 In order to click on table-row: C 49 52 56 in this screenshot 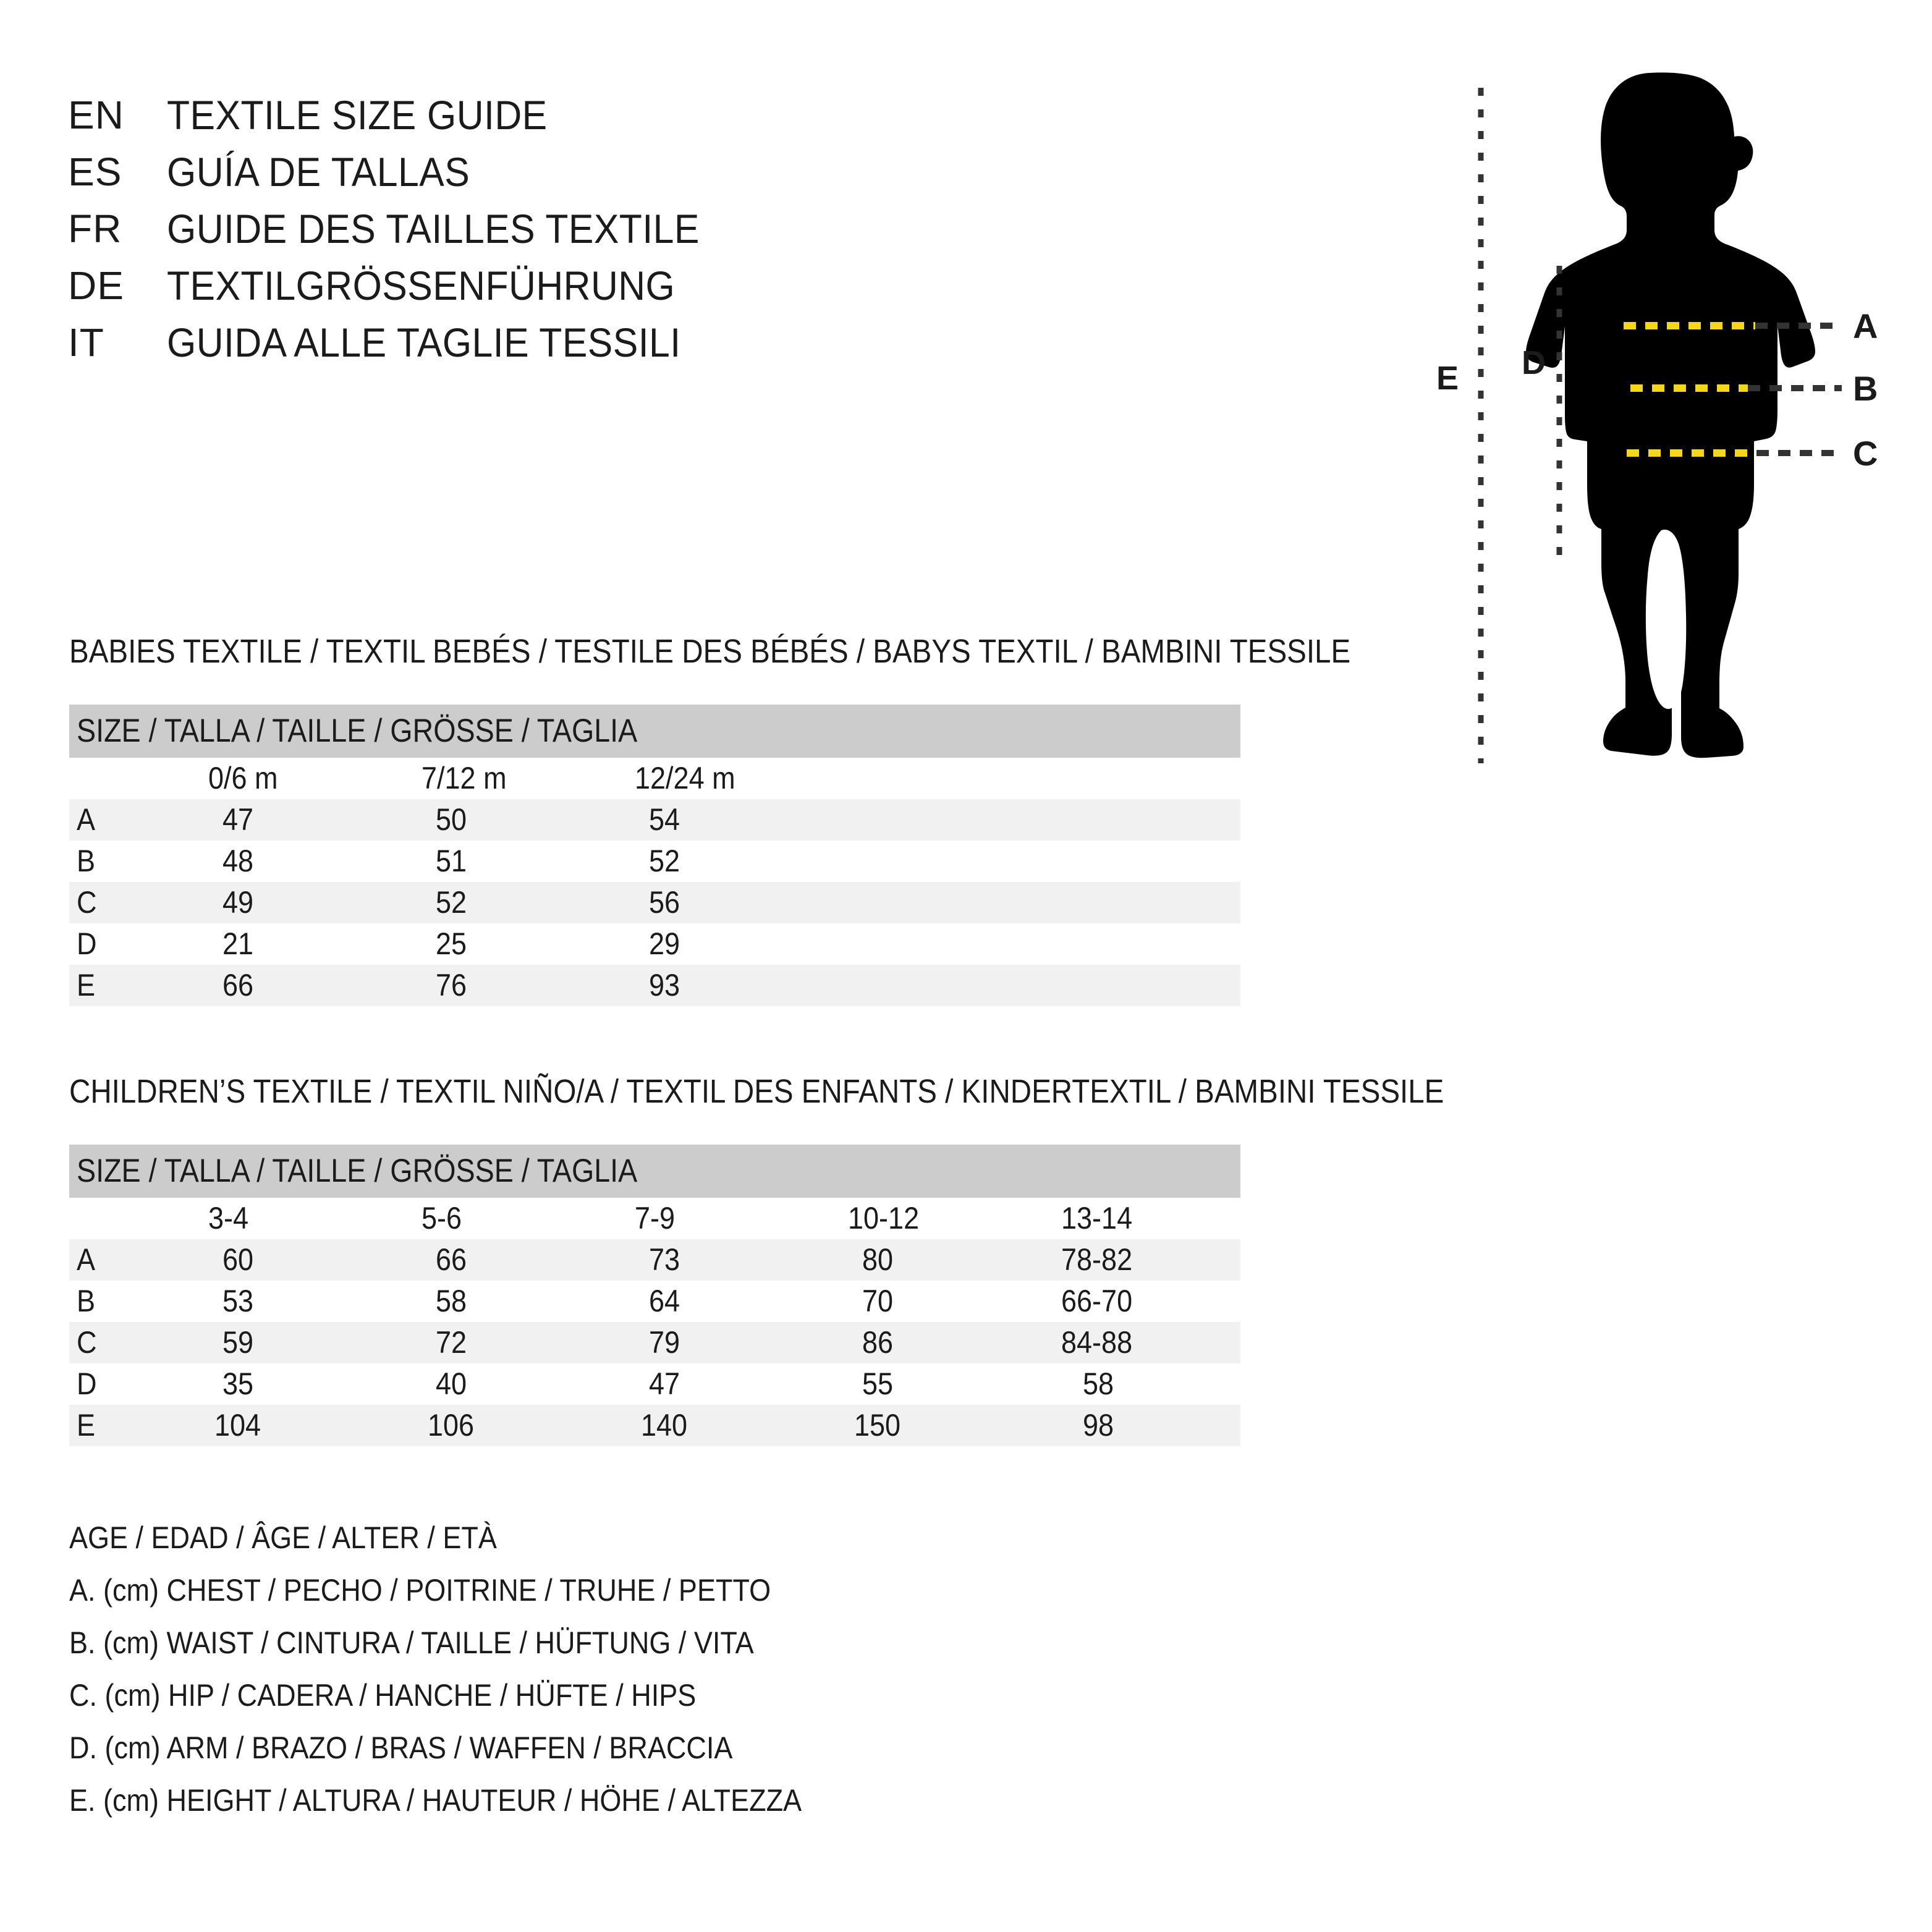, I will do `click(654, 902)`.